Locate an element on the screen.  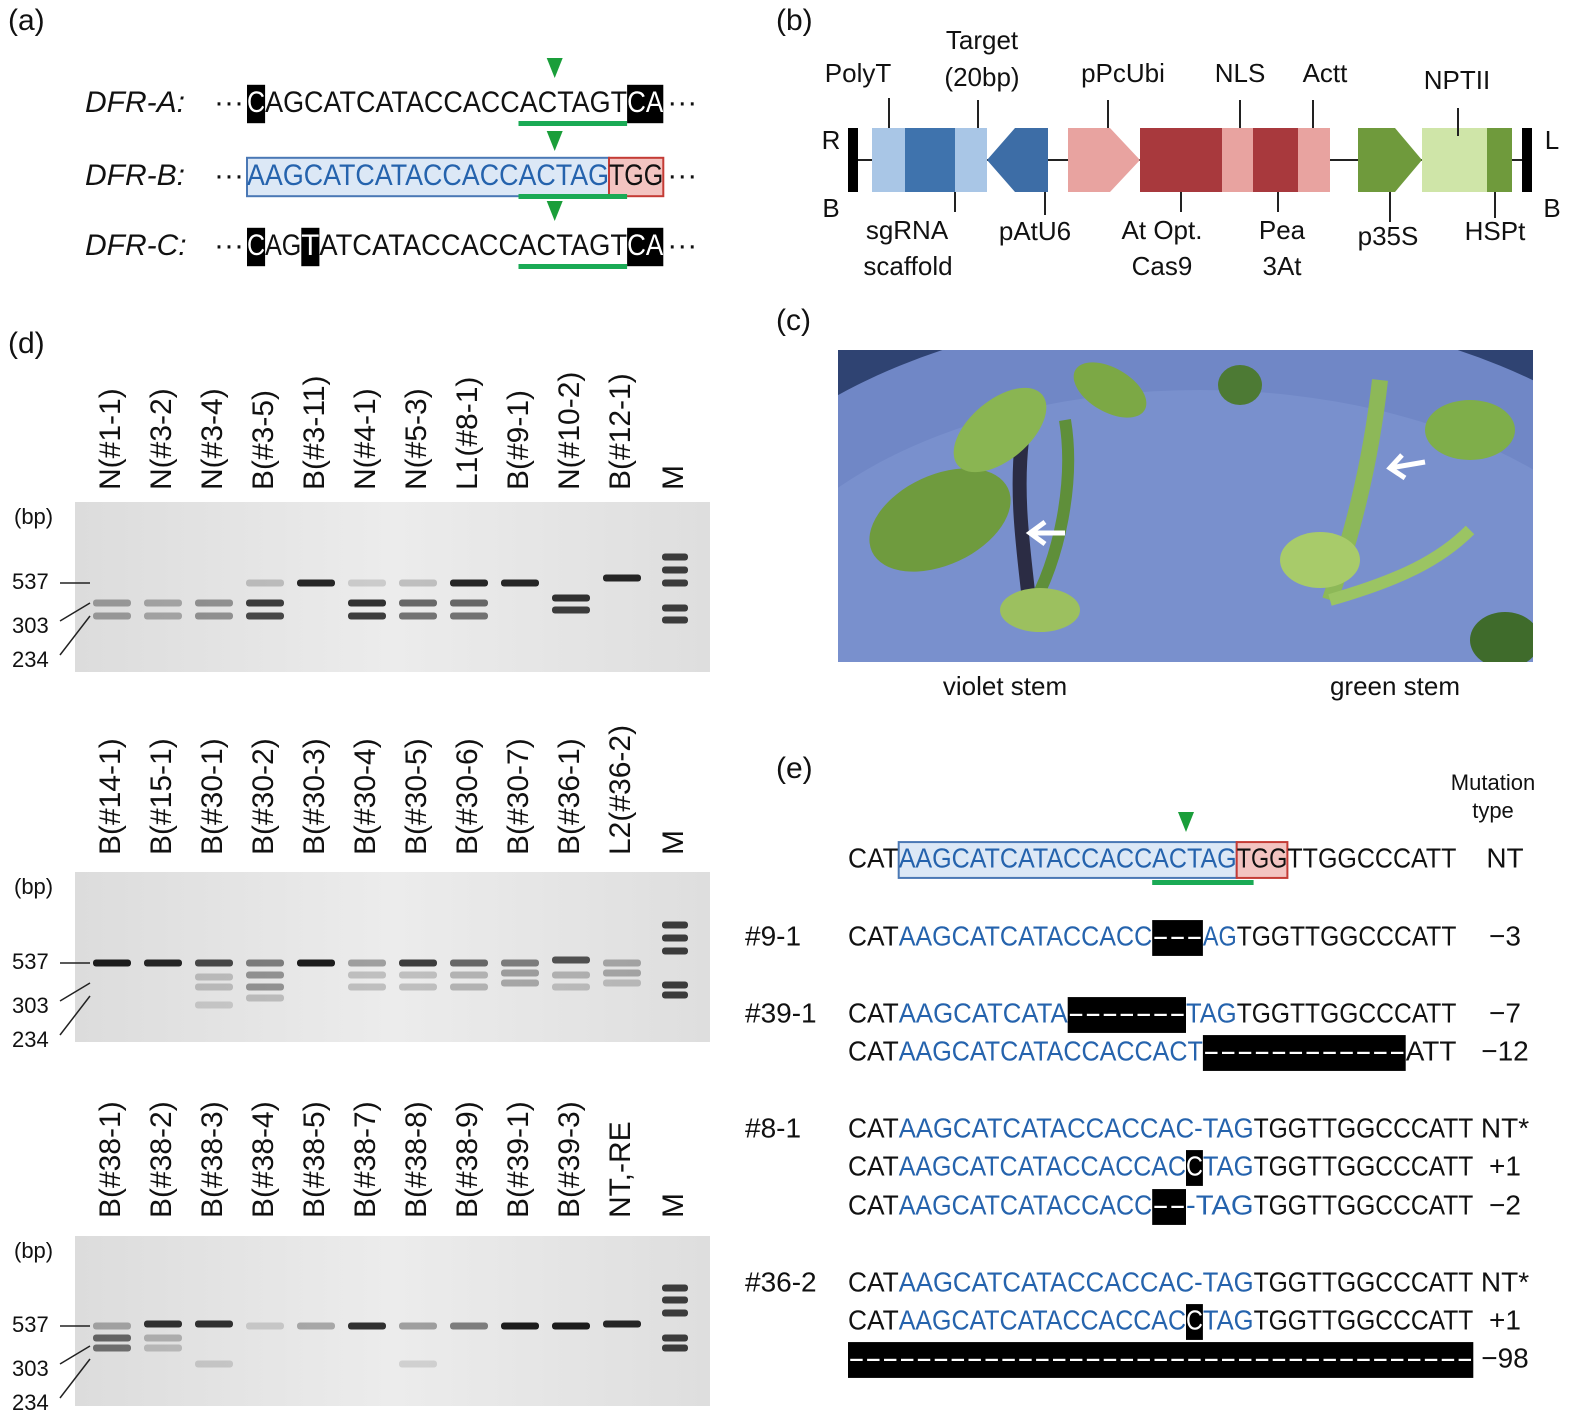
lane-label: B(#15-1) is located at coordinates (161, 796).